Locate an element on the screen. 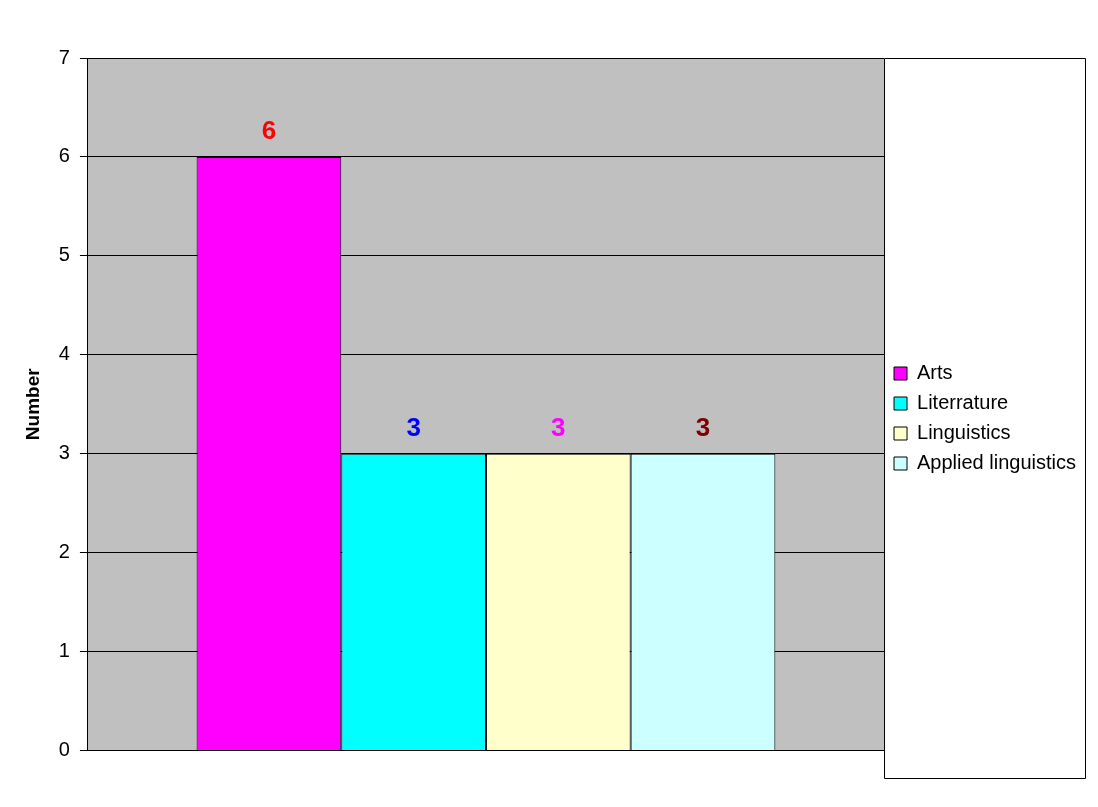 The image size is (1098, 807). y-tick-label: 3 is located at coordinates (64, 452).